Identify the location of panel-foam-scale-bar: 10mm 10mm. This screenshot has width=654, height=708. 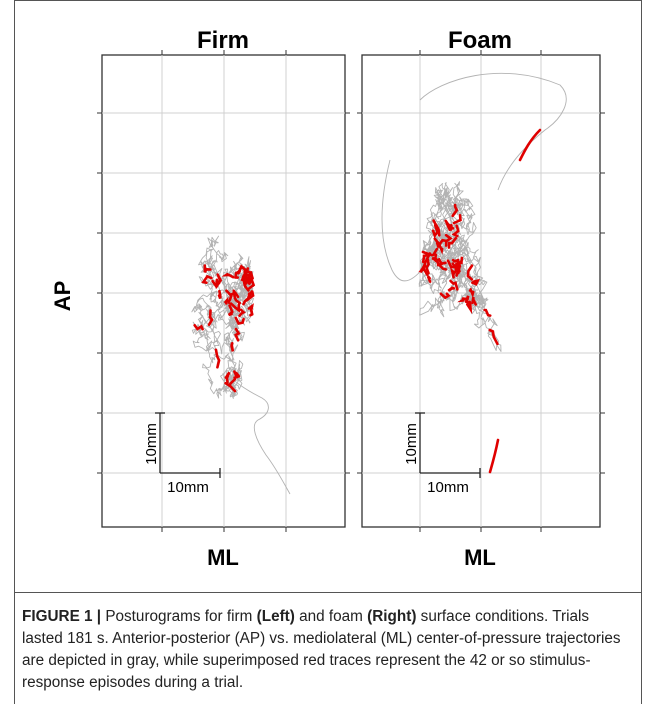
(442, 454).